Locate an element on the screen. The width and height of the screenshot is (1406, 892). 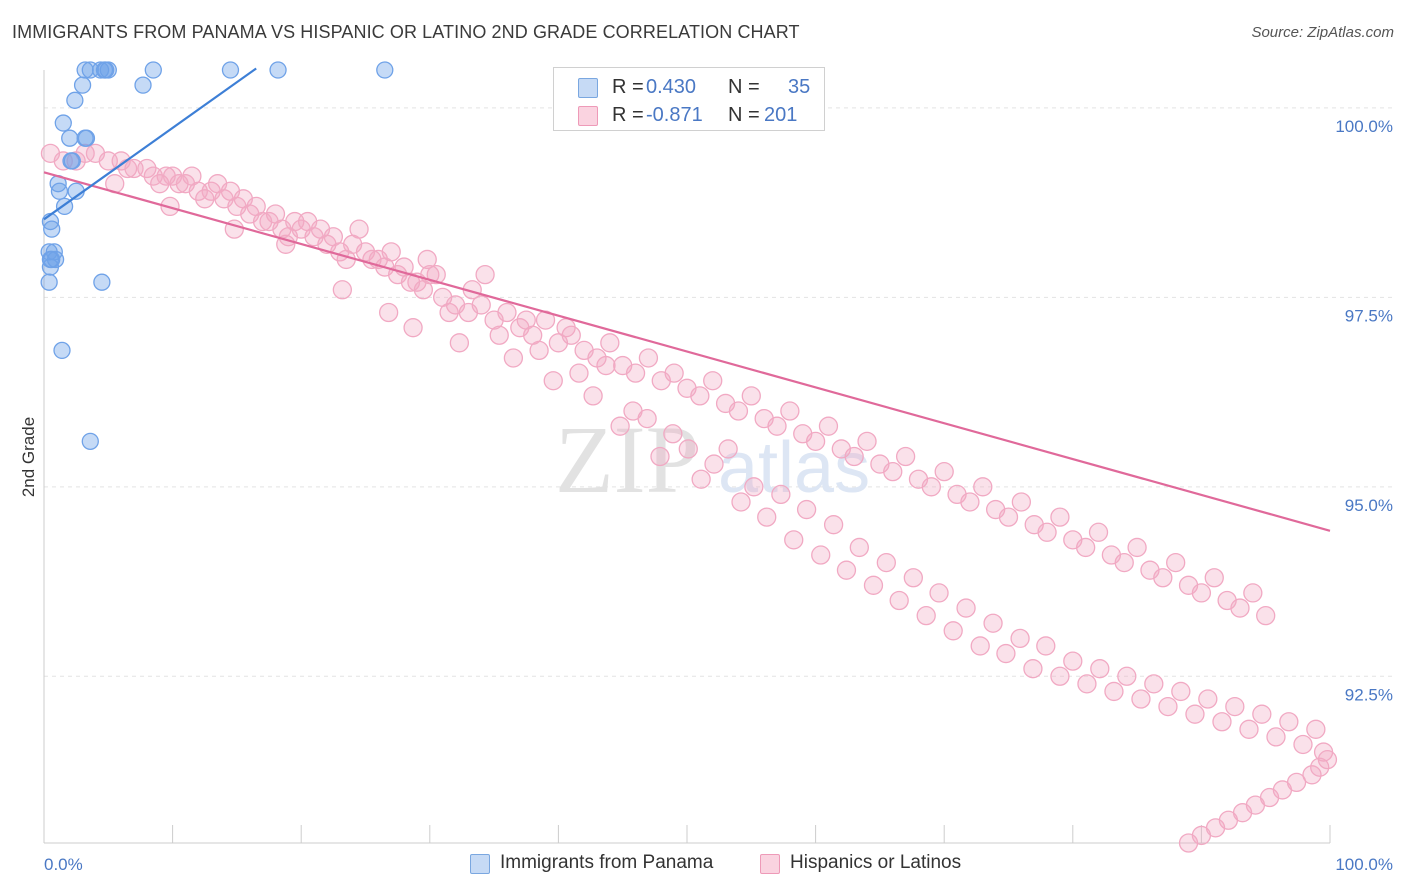
legend-label-panama: Immigrants from Panama is located at coordinates (607, 862).